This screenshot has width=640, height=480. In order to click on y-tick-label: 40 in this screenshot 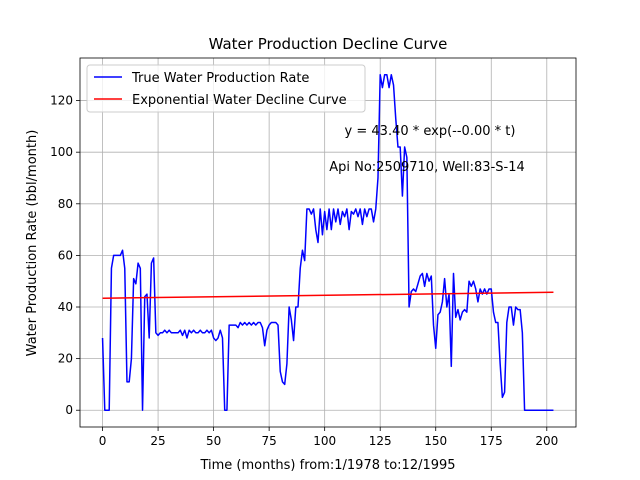, I will do `click(65, 307)`.